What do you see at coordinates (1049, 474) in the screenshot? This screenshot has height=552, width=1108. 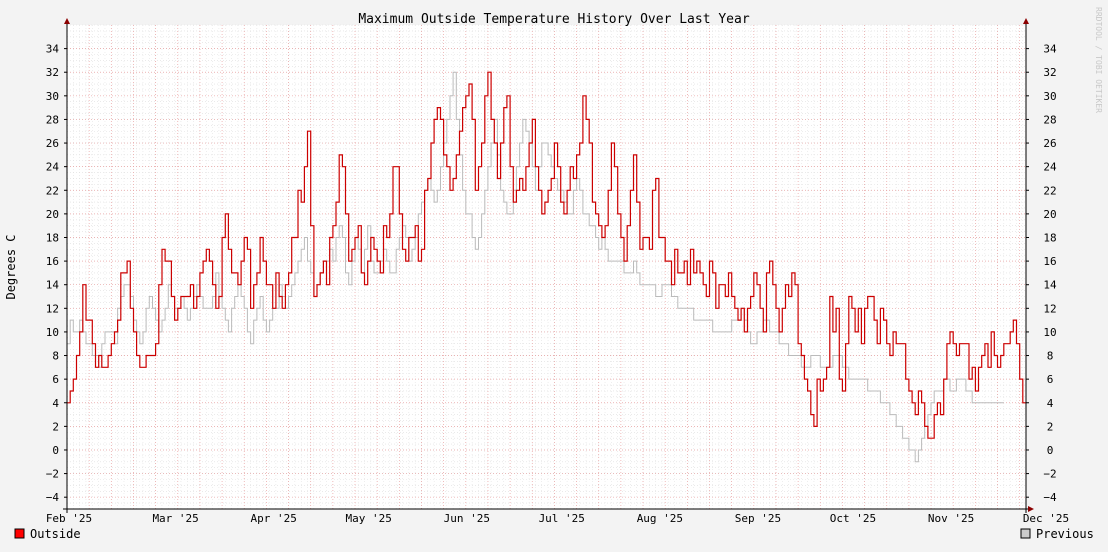 I see `y-tick-label-right: −2` at bounding box center [1049, 474].